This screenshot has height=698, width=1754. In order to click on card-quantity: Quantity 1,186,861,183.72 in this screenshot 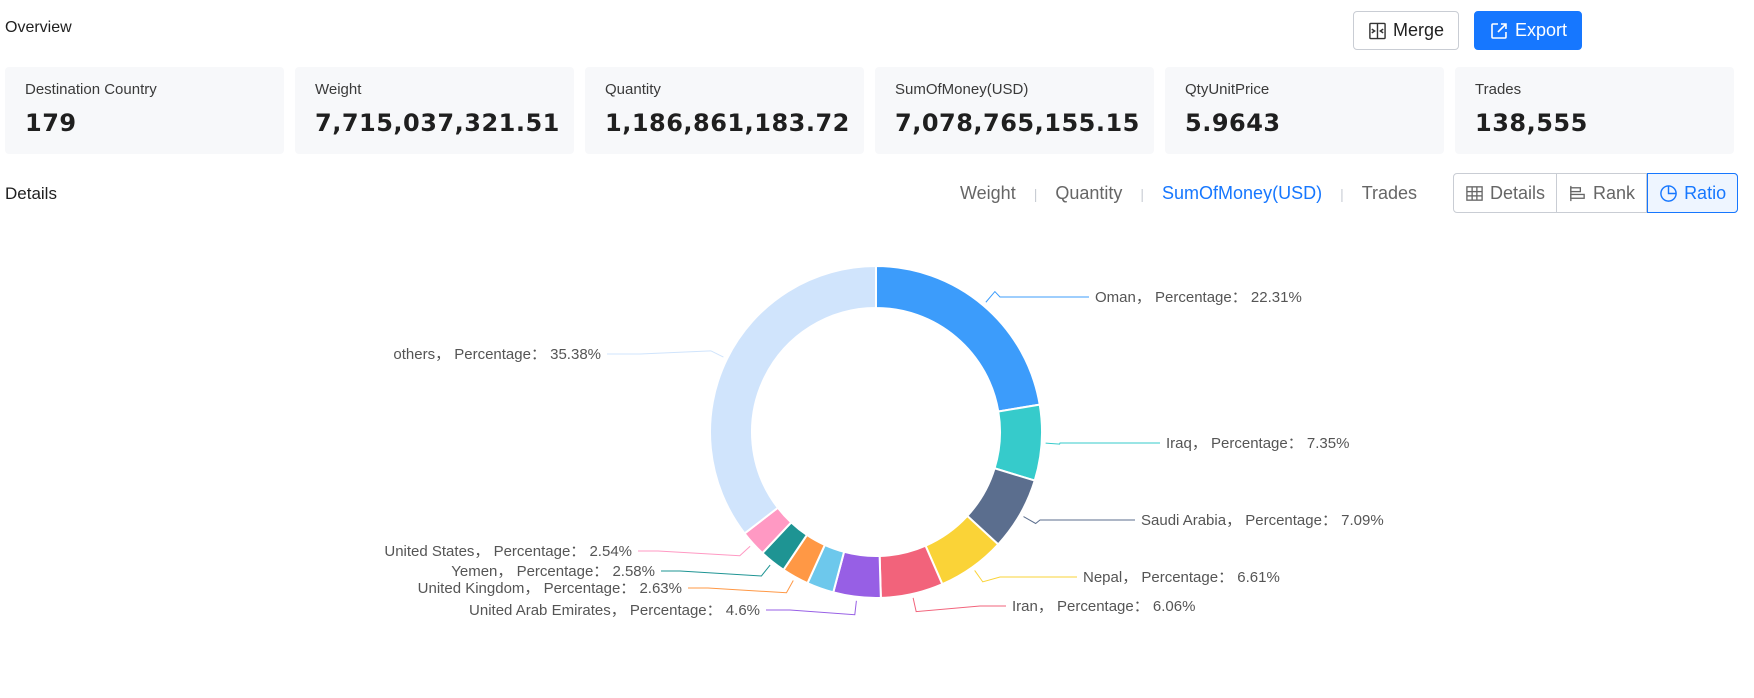, I will do `click(724, 110)`.